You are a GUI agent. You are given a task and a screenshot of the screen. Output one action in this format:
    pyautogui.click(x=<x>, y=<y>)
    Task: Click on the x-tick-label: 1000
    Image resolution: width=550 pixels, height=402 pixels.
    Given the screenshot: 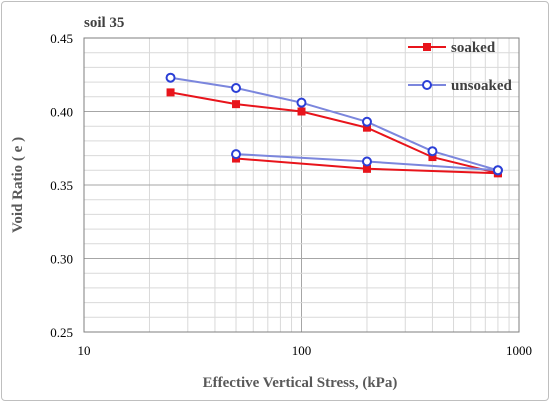 What is the action you would take?
    pyautogui.click(x=519, y=350)
    